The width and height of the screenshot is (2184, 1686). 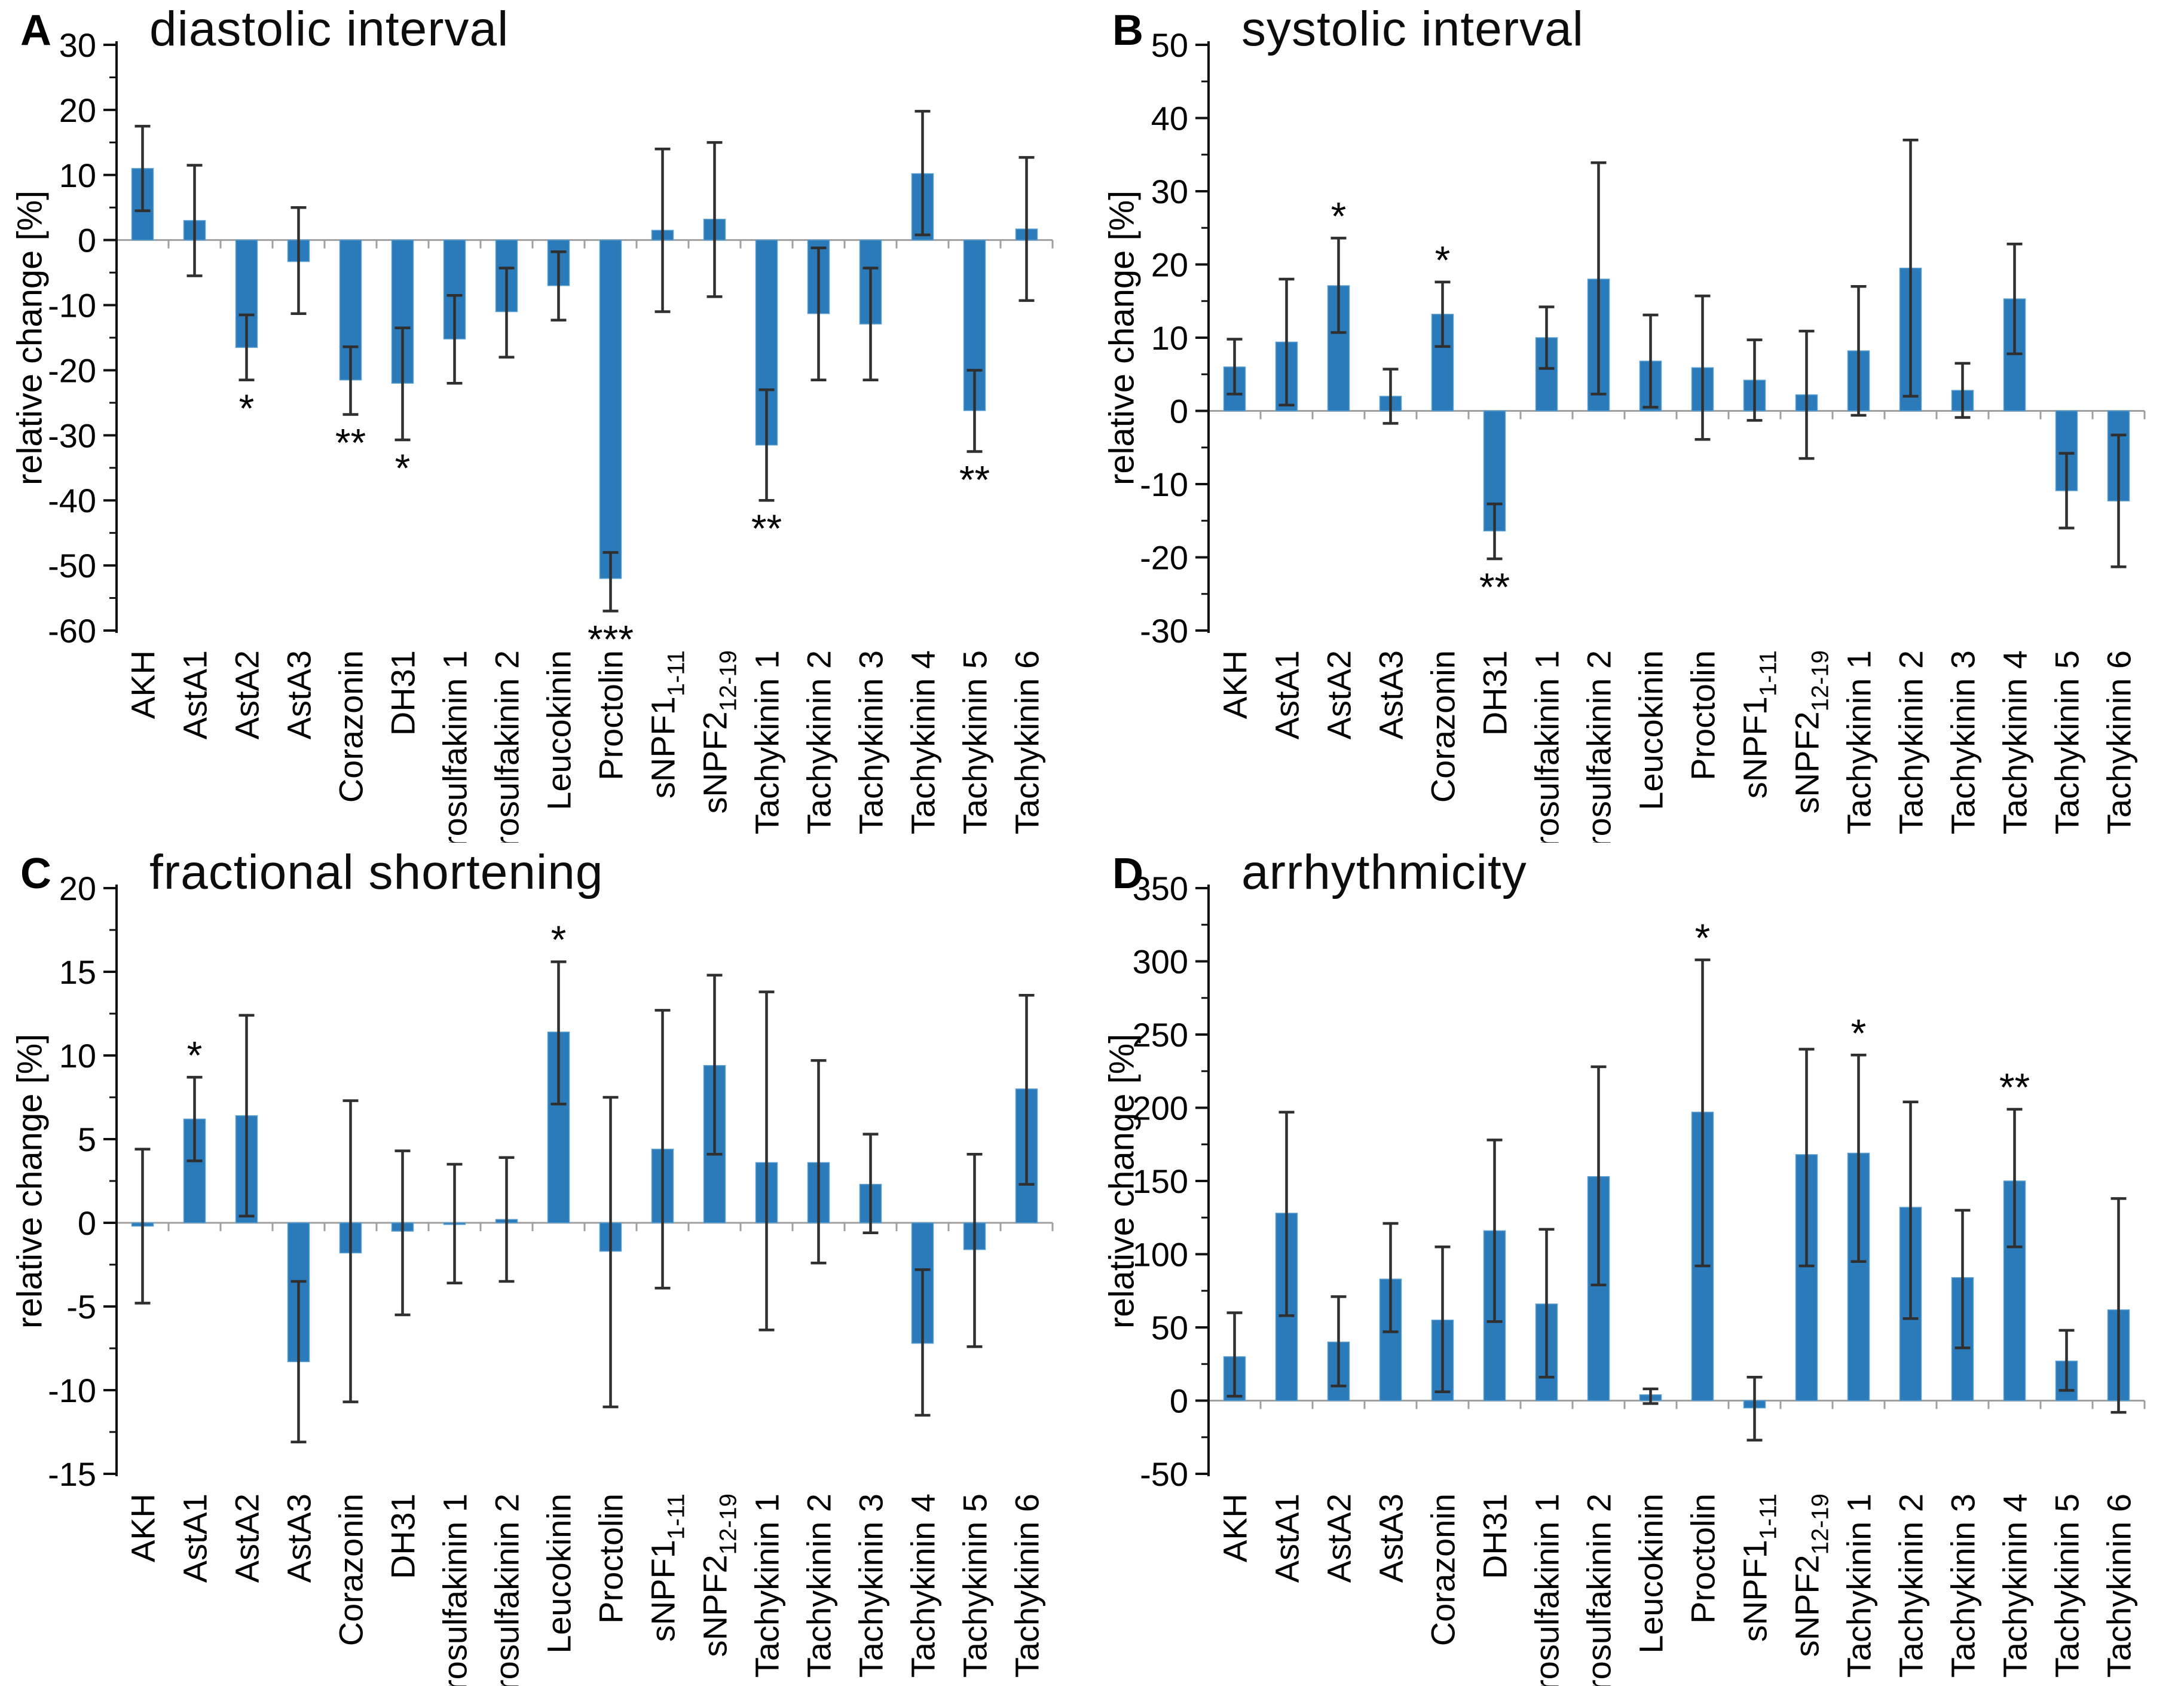 What do you see at coordinates (1161, 1109) in the screenshot?
I see `y-tick-label: 200` at bounding box center [1161, 1109].